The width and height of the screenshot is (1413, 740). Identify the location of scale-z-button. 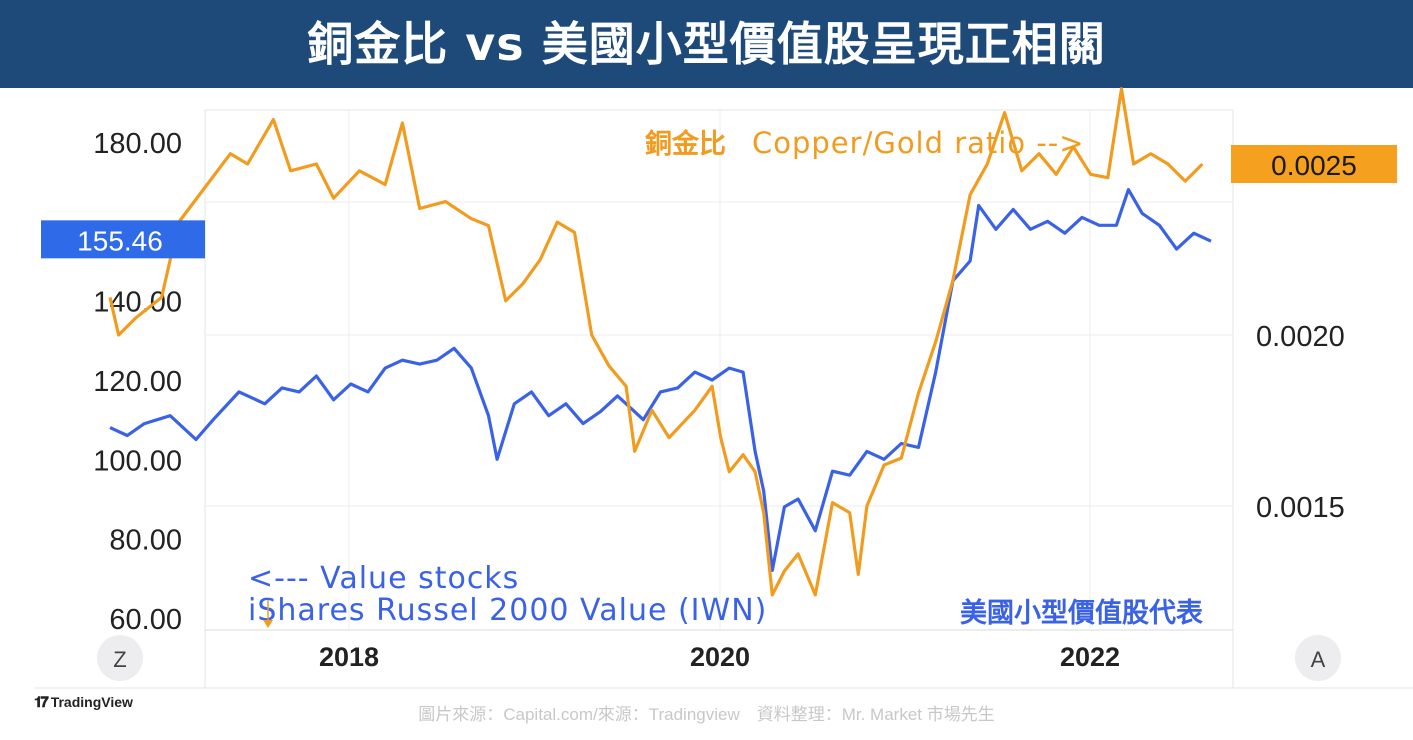
(120, 658).